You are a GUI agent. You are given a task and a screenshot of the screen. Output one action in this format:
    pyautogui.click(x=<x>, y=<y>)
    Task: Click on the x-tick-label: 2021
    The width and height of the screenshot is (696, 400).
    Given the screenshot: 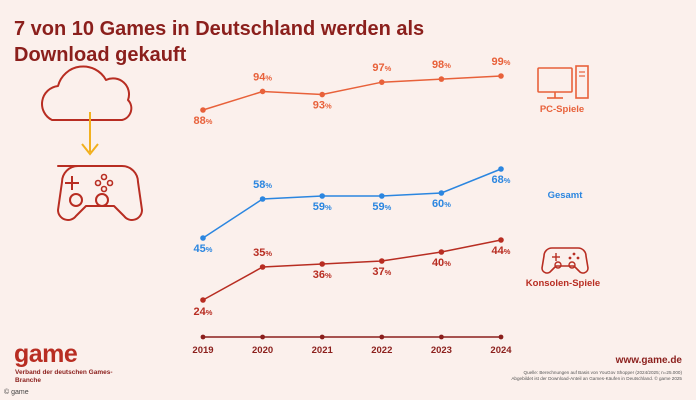 What is the action you would take?
    pyautogui.click(x=323, y=350)
    